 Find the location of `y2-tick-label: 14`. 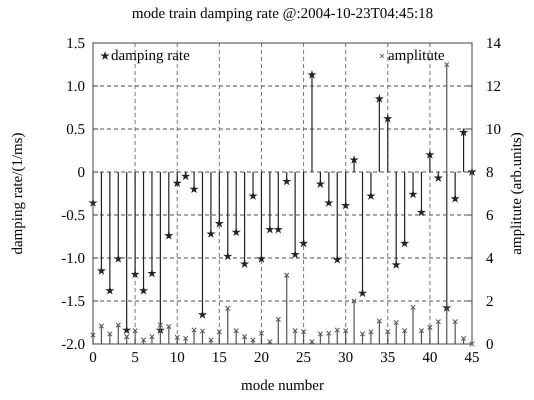

y2-tick-label: 14 is located at coordinates (494, 44).